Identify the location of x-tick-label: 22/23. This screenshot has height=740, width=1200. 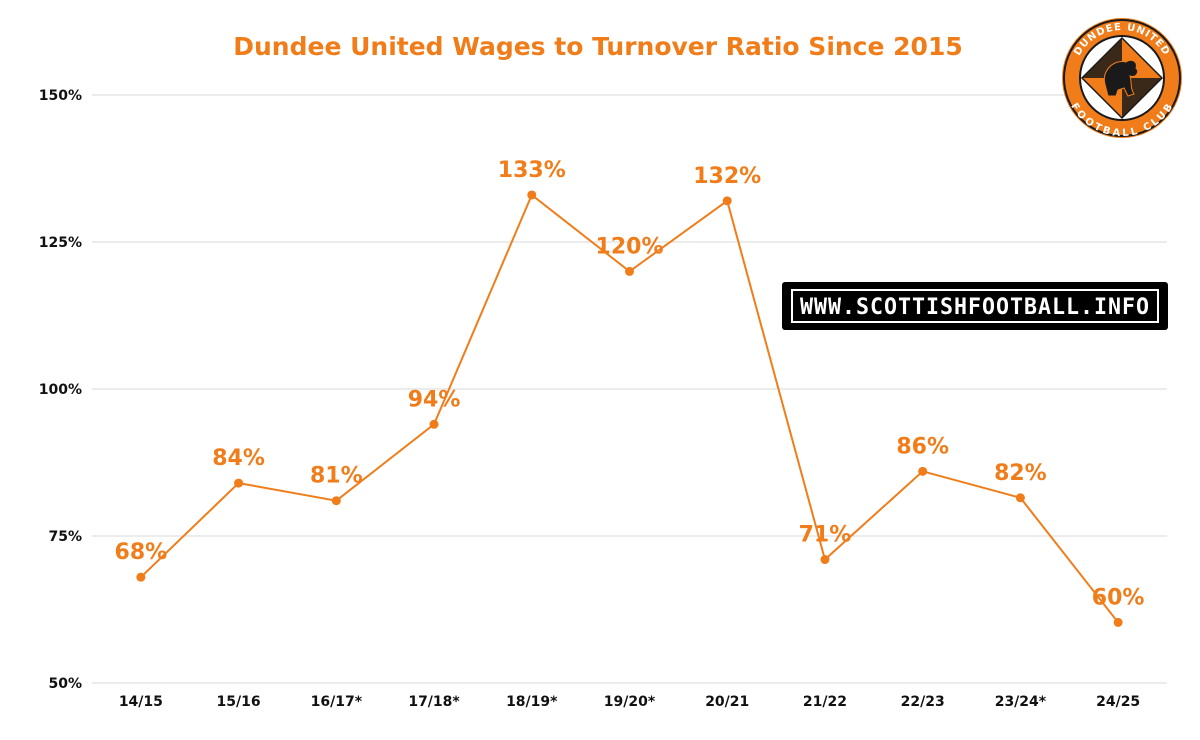
(923, 702).